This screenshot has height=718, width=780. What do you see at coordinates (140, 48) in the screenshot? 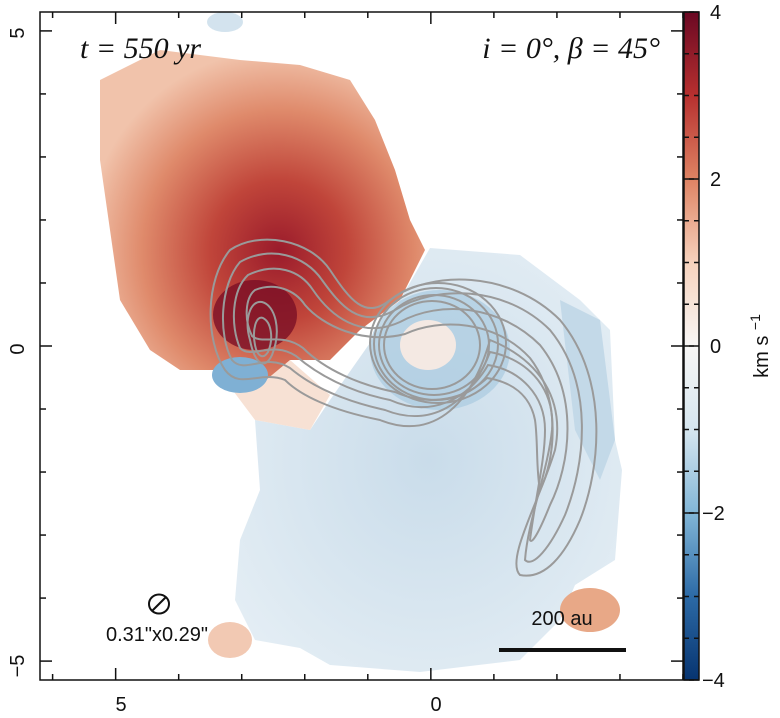
I see `time-label: t = 550 yr` at bounding box center [140, 48].